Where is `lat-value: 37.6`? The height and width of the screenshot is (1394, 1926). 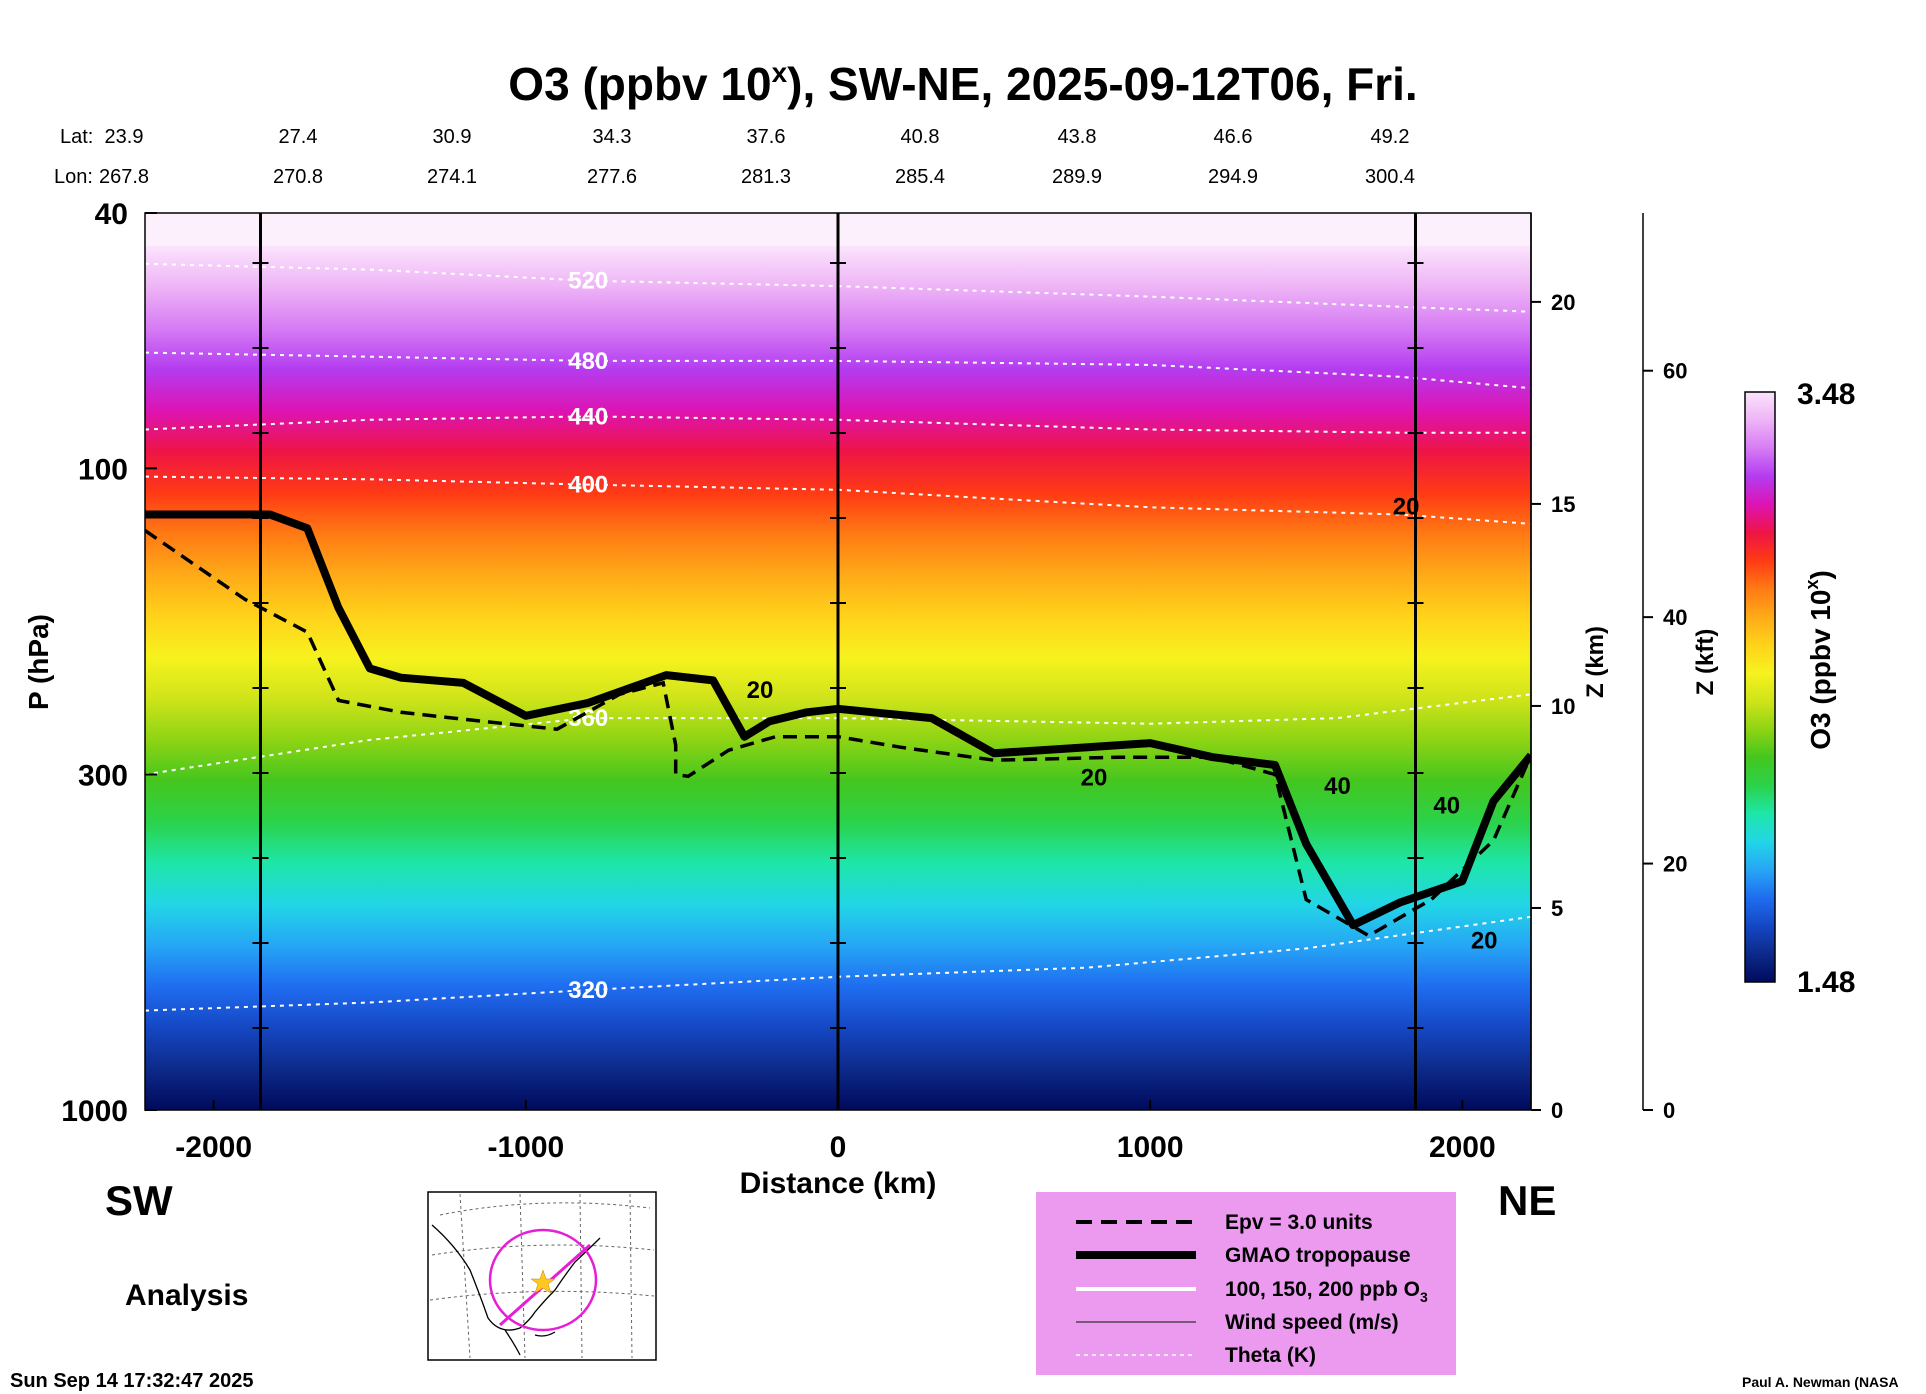 lat-value: 37.6 is located at coordinates (766, 137).